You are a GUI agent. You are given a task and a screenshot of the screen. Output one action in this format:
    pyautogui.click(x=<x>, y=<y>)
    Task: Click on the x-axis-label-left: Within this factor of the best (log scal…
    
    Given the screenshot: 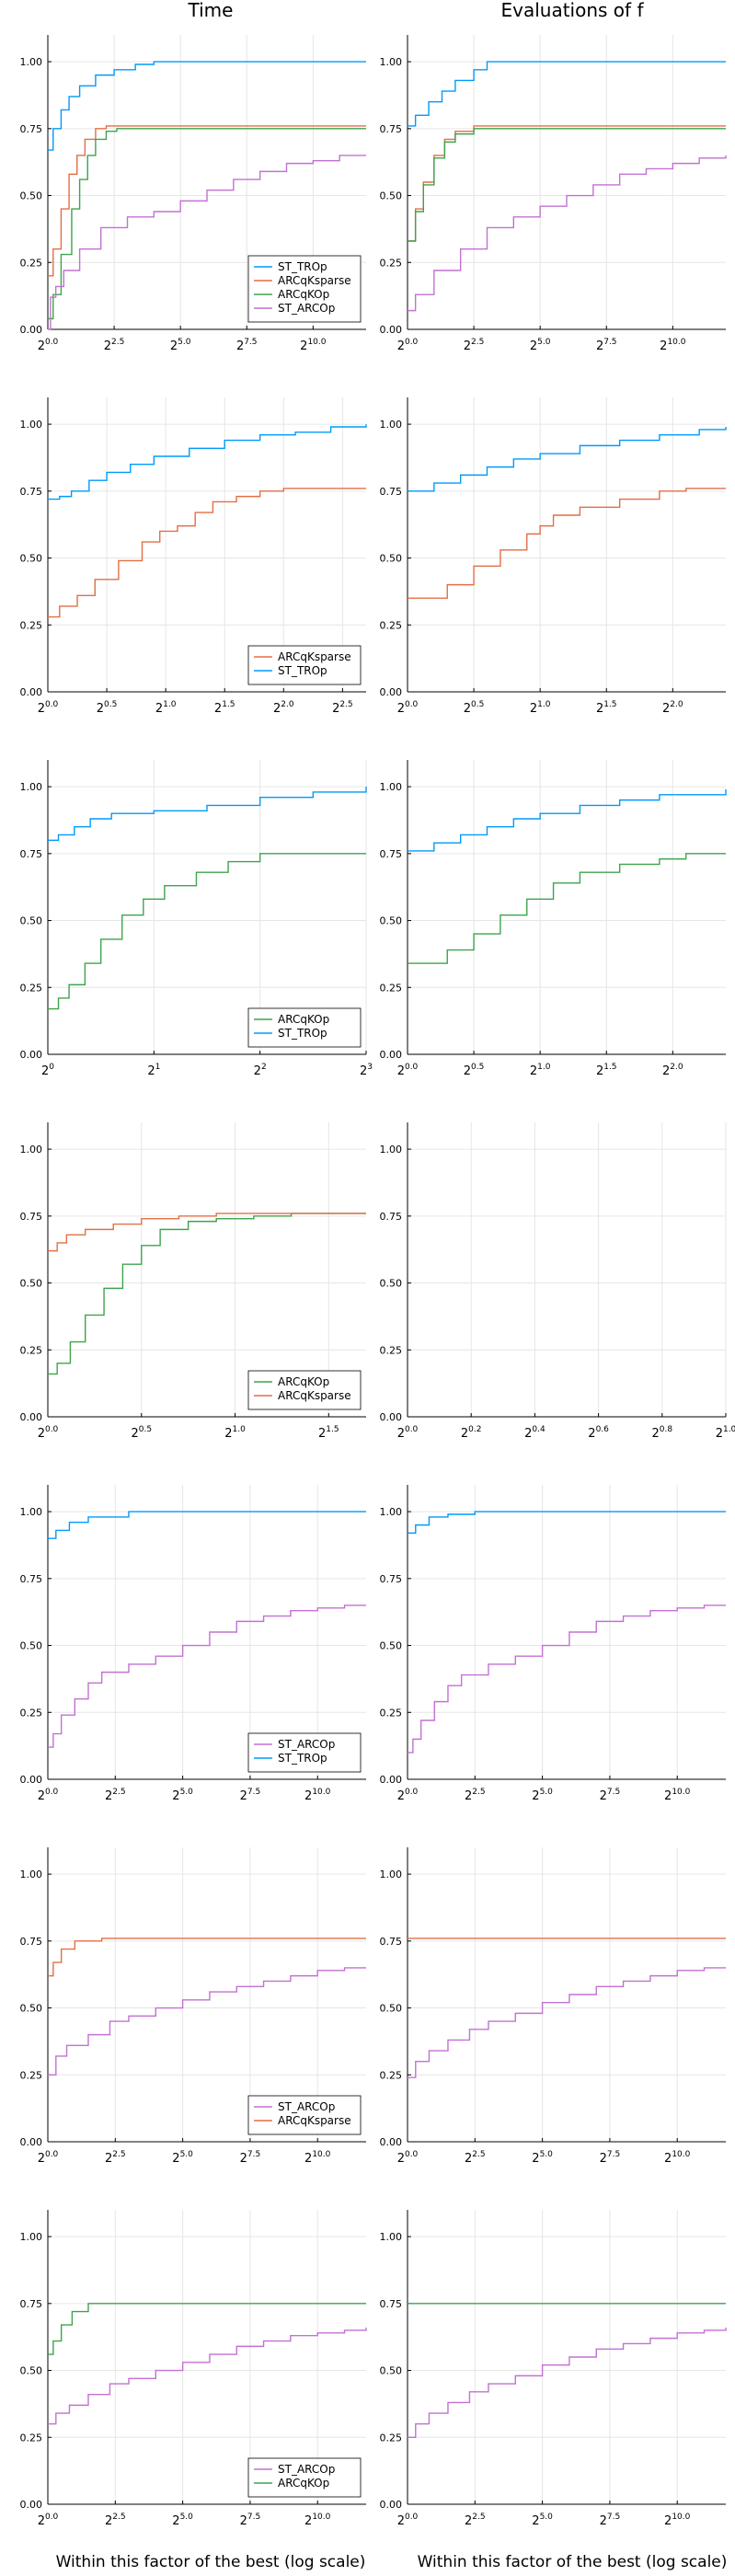 What is the action you would take?
    pyautogui.click(x=211, y=2562)
    